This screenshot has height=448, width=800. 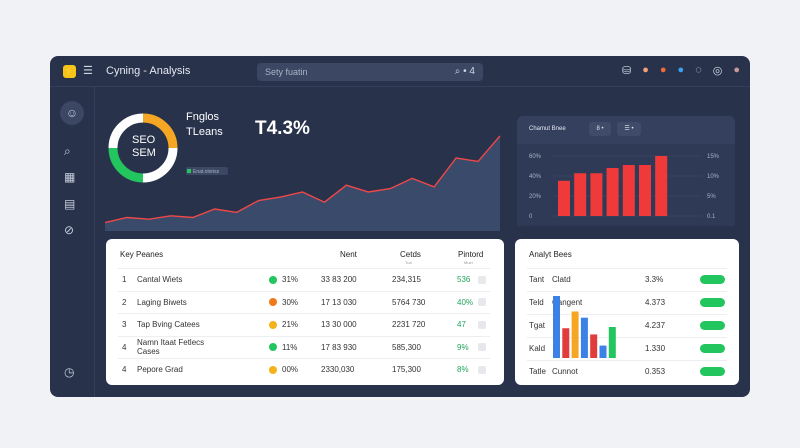 What do you see at coordinates (160, 369) in the screenshot?
I see `row-name: Pepore Grad` at bounding box center [160, 369].